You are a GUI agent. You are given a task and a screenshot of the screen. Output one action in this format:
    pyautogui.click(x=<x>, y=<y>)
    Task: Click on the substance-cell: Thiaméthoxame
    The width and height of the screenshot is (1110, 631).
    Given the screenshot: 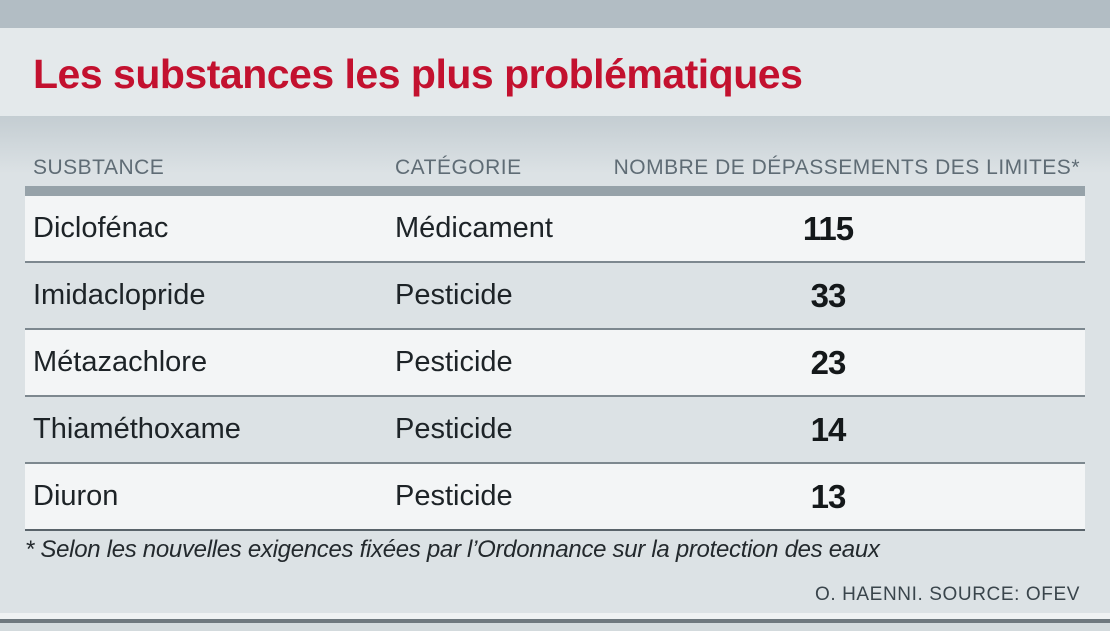 What is the action you would take?
    pyautogui.click(x=137, y=429)
    